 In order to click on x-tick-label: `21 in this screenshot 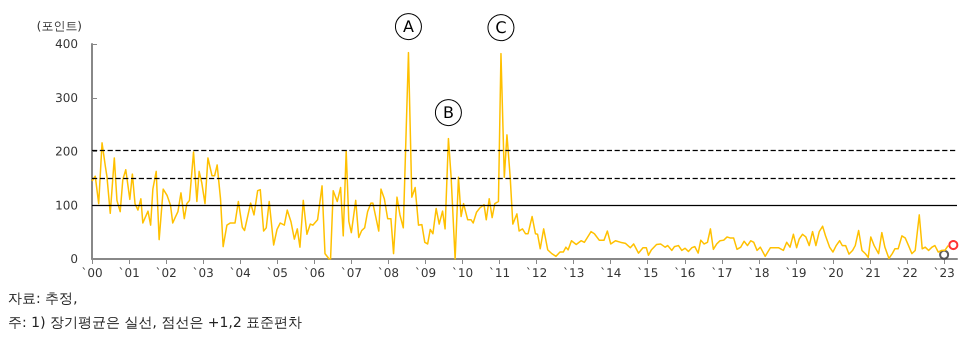, I will do `click(870, 273)`.